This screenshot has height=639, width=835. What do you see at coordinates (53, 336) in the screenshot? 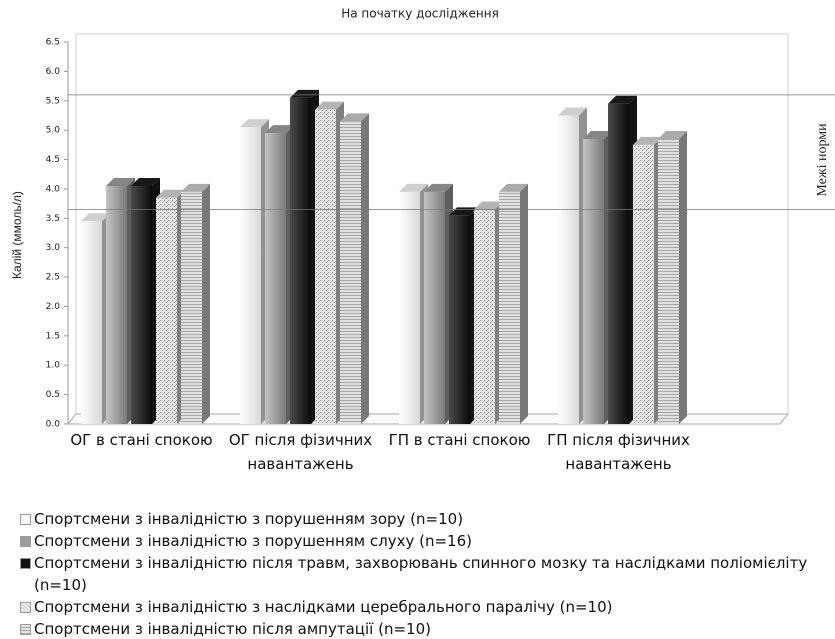
I see `y-tick-label: 1.5` at bounding box center [53, 336].